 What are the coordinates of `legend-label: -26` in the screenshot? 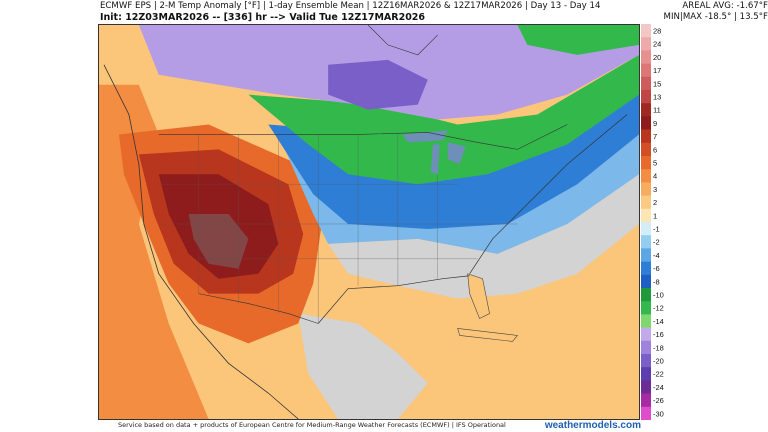 It's located at (658, 400).